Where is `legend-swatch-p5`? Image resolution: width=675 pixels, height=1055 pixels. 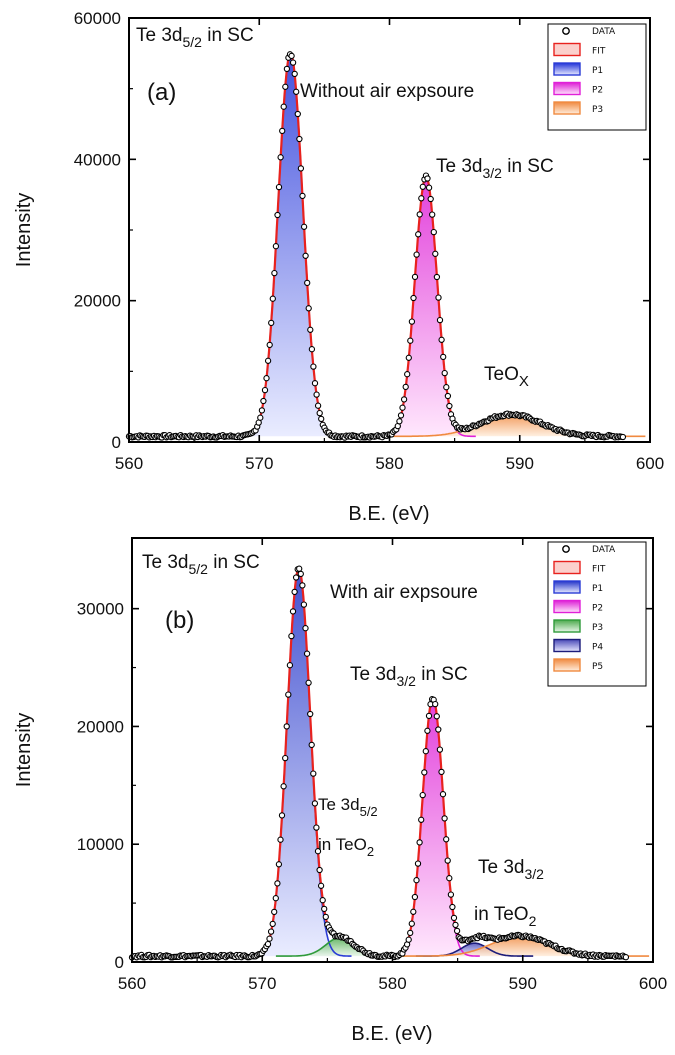
legend-swatch-p5 is located at coordinates (567, 665).